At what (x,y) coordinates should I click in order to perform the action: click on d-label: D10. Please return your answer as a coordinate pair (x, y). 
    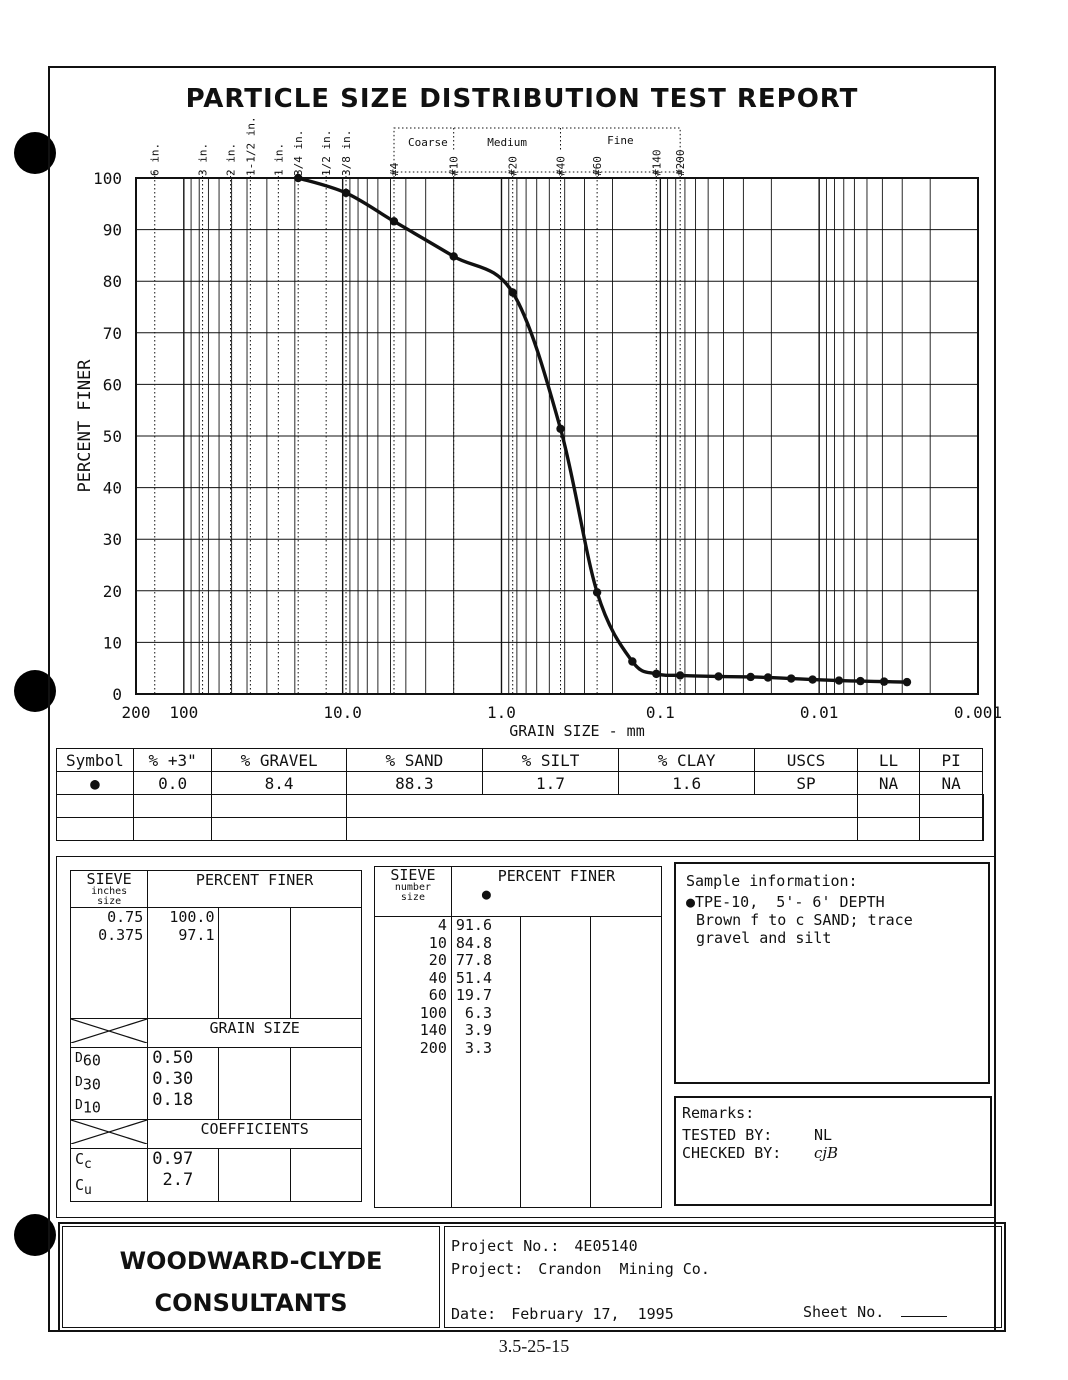
    Looking at the image, I should click on (88, 1107).